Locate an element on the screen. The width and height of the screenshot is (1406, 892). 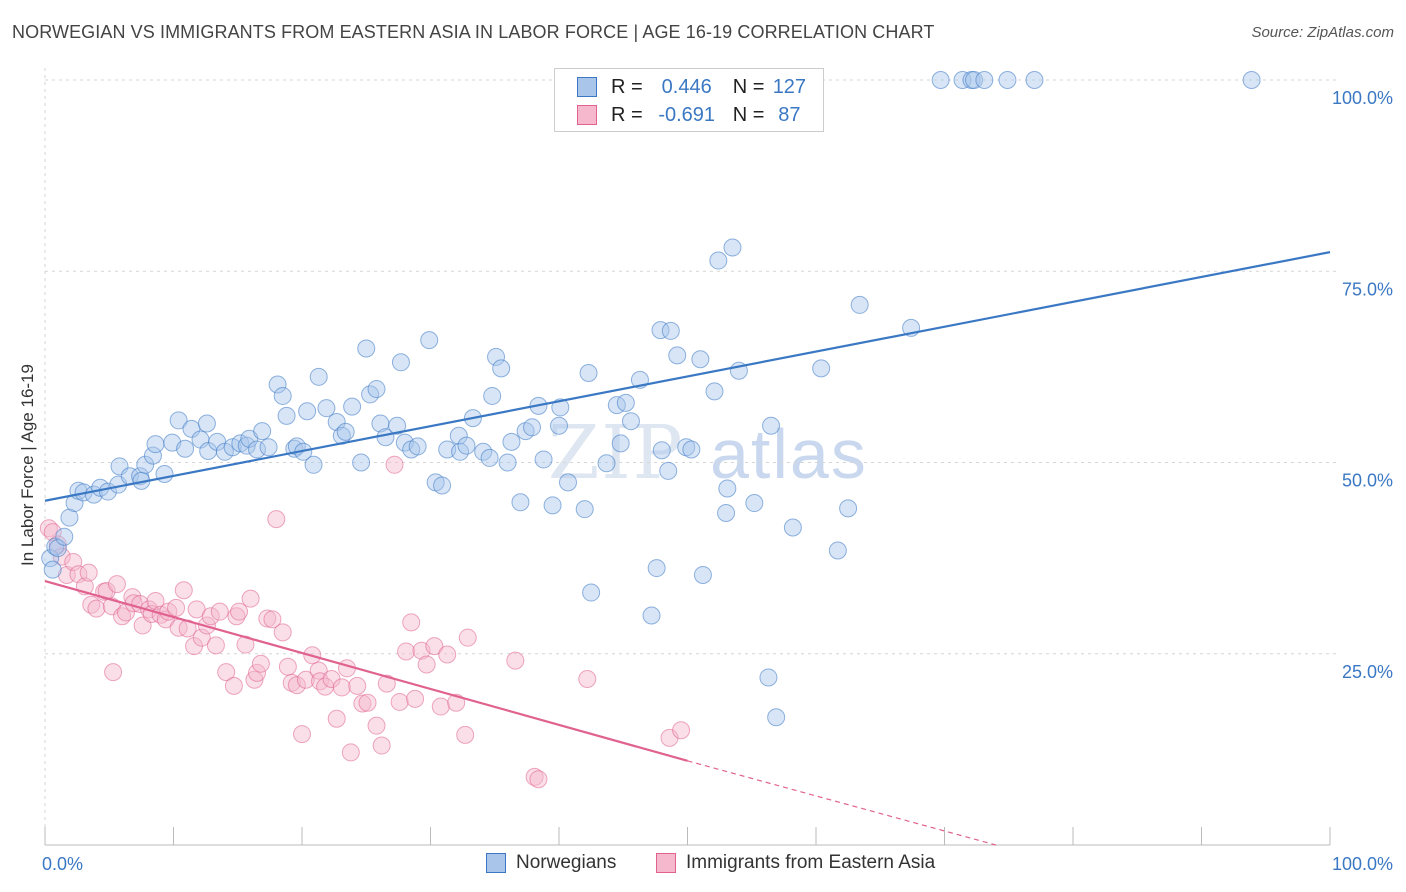
legend-r-value-blue: 0.446 is located at coordinates (686, 86).